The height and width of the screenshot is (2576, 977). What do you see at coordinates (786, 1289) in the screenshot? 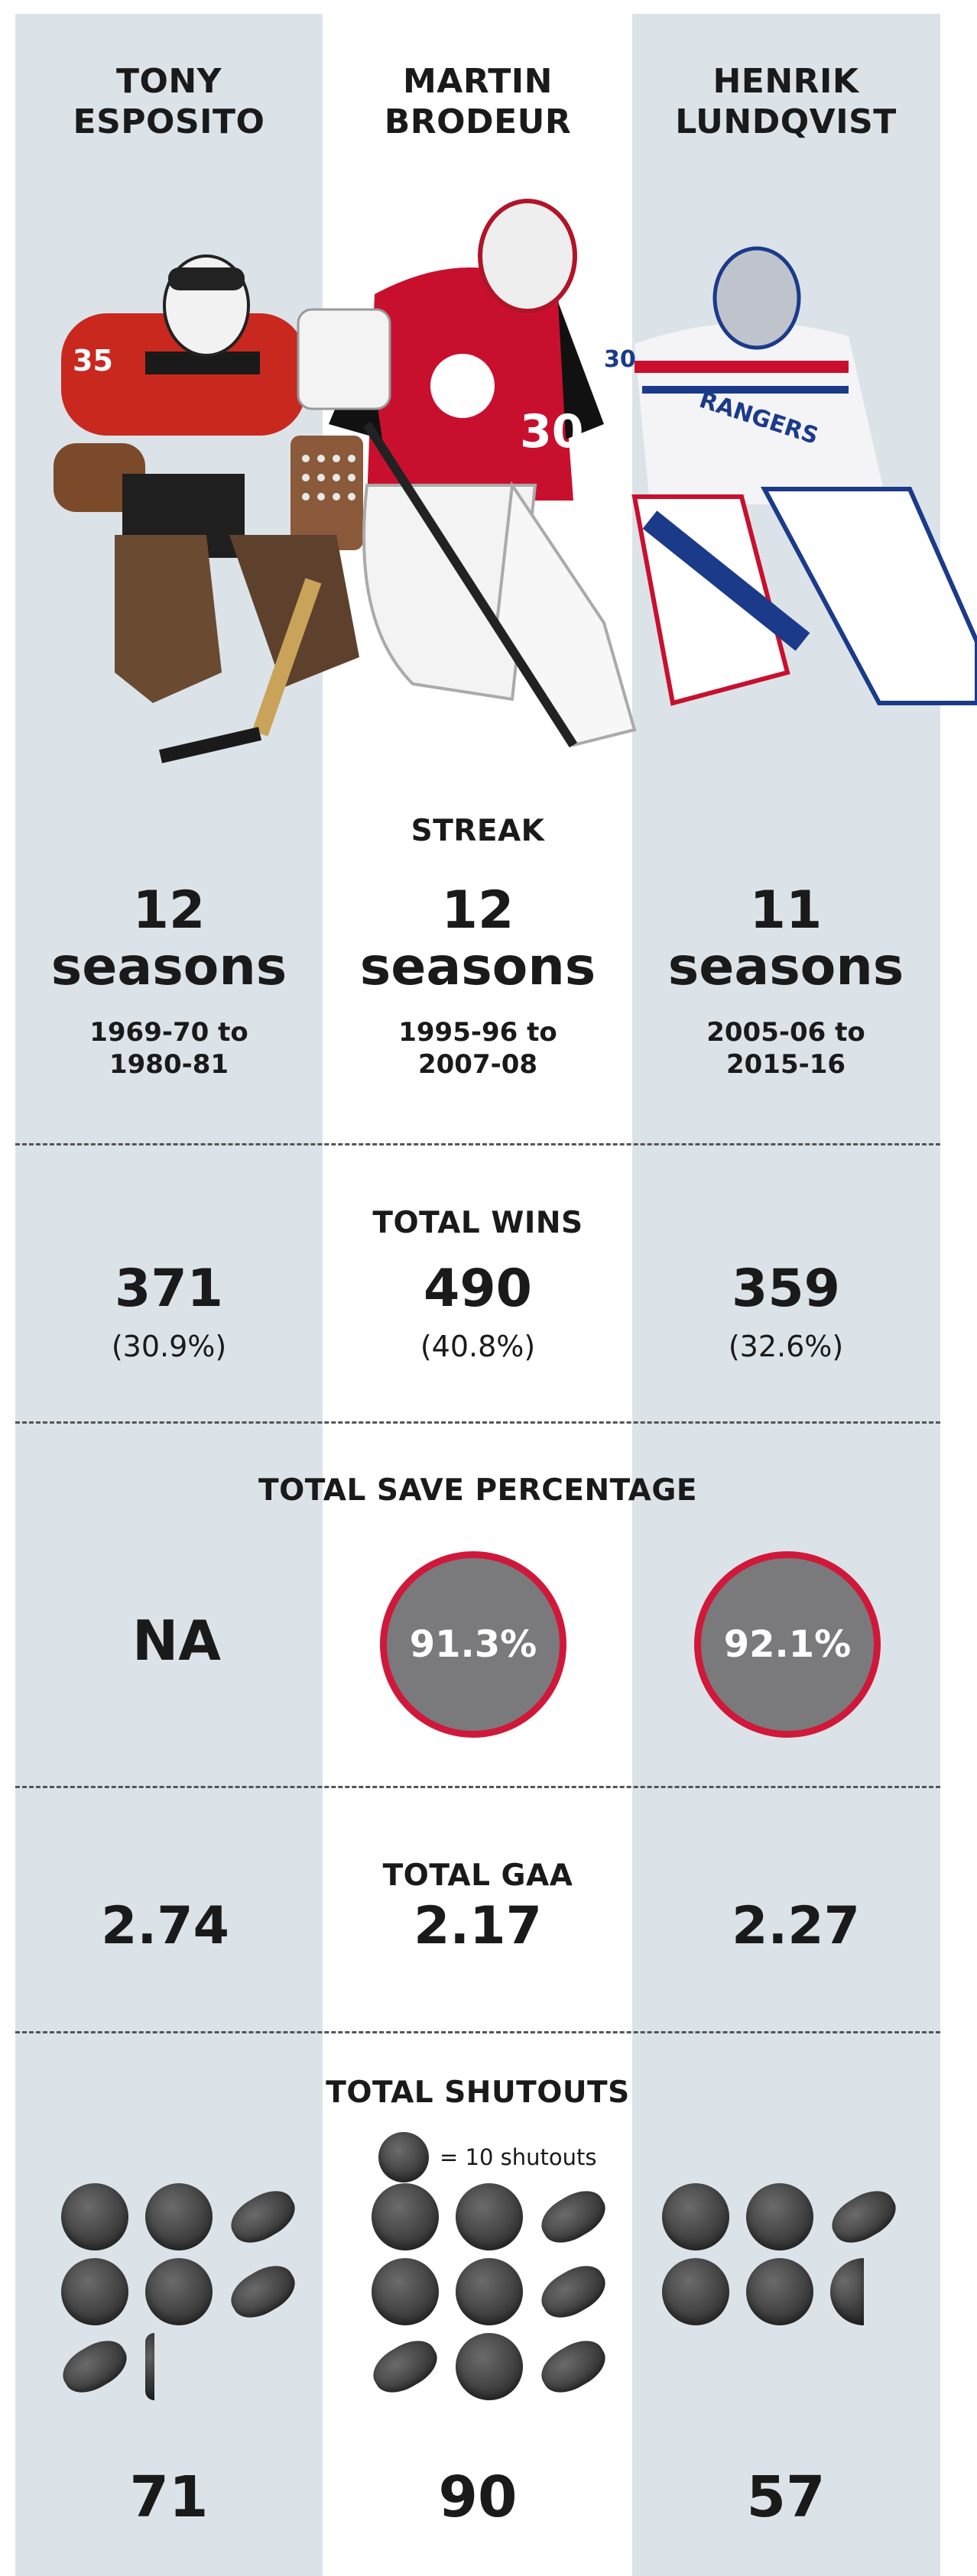
I see `wins-value-lundqvist: 359` at bounding box center [786, 1289].